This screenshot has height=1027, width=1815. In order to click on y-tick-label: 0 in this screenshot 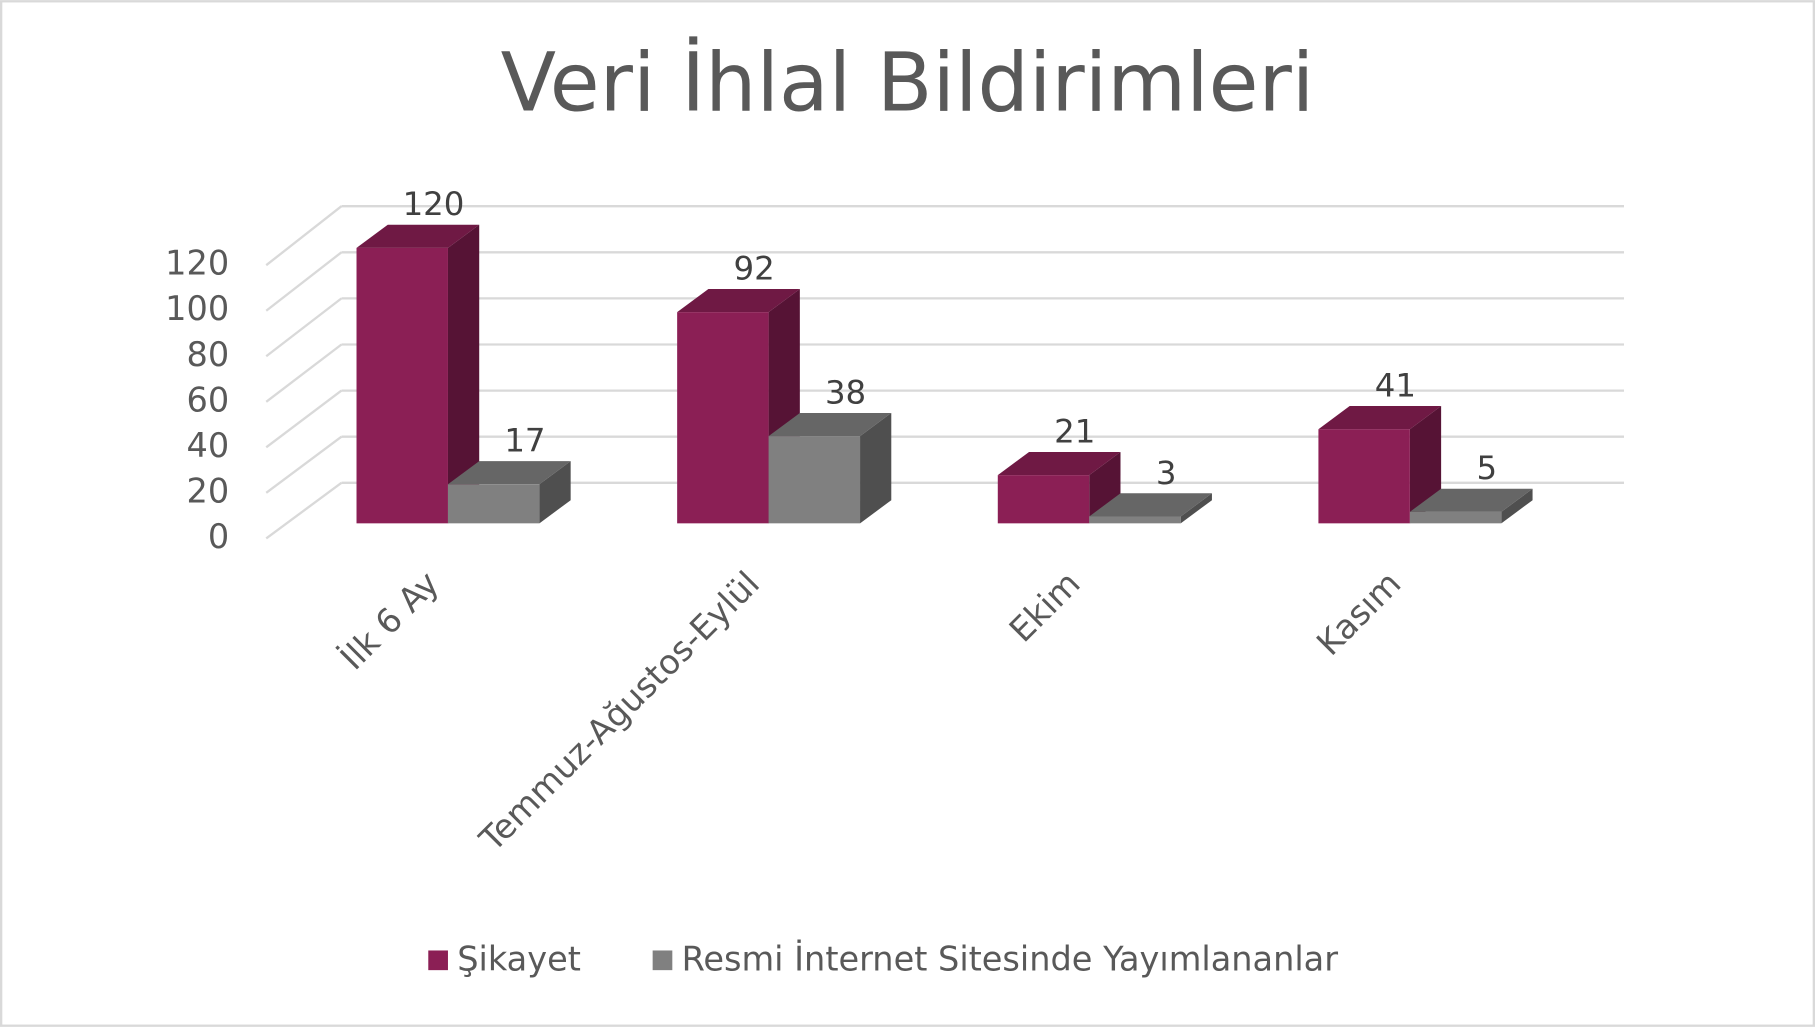, I will do `click(218, 536)`.